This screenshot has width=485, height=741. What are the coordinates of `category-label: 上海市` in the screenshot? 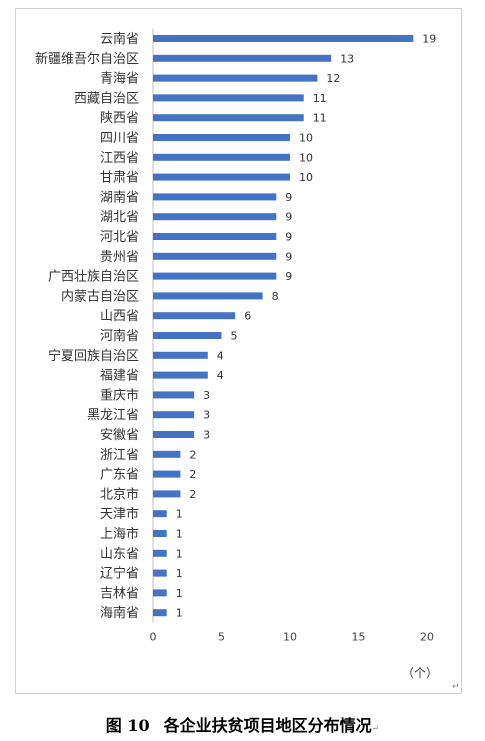 It's located at (119, 534).